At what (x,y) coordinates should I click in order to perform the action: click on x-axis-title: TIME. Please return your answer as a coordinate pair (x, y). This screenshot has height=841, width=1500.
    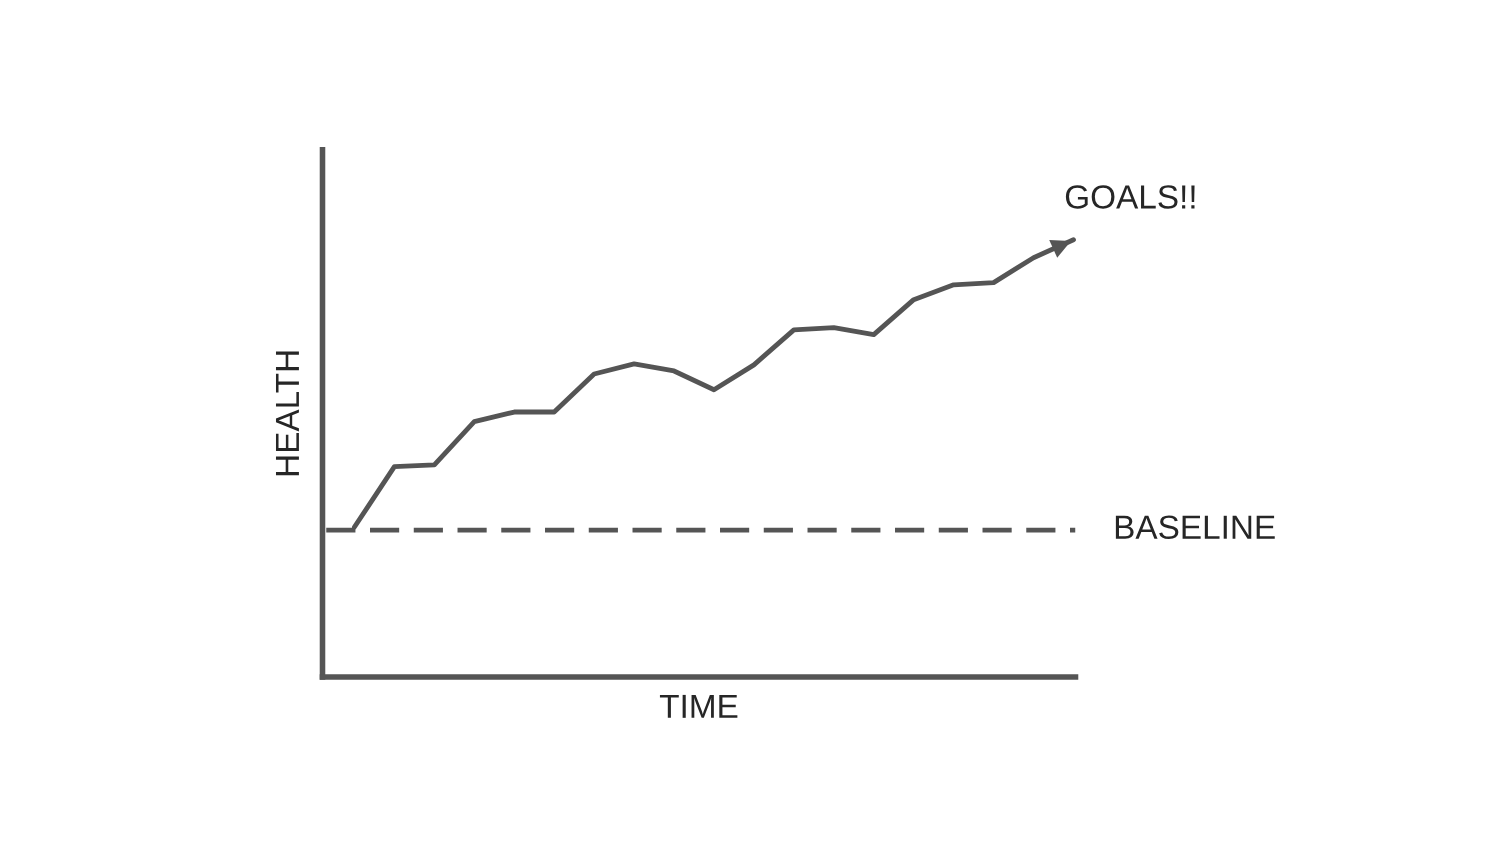
    Looking at the image, I should click on (698, 706).